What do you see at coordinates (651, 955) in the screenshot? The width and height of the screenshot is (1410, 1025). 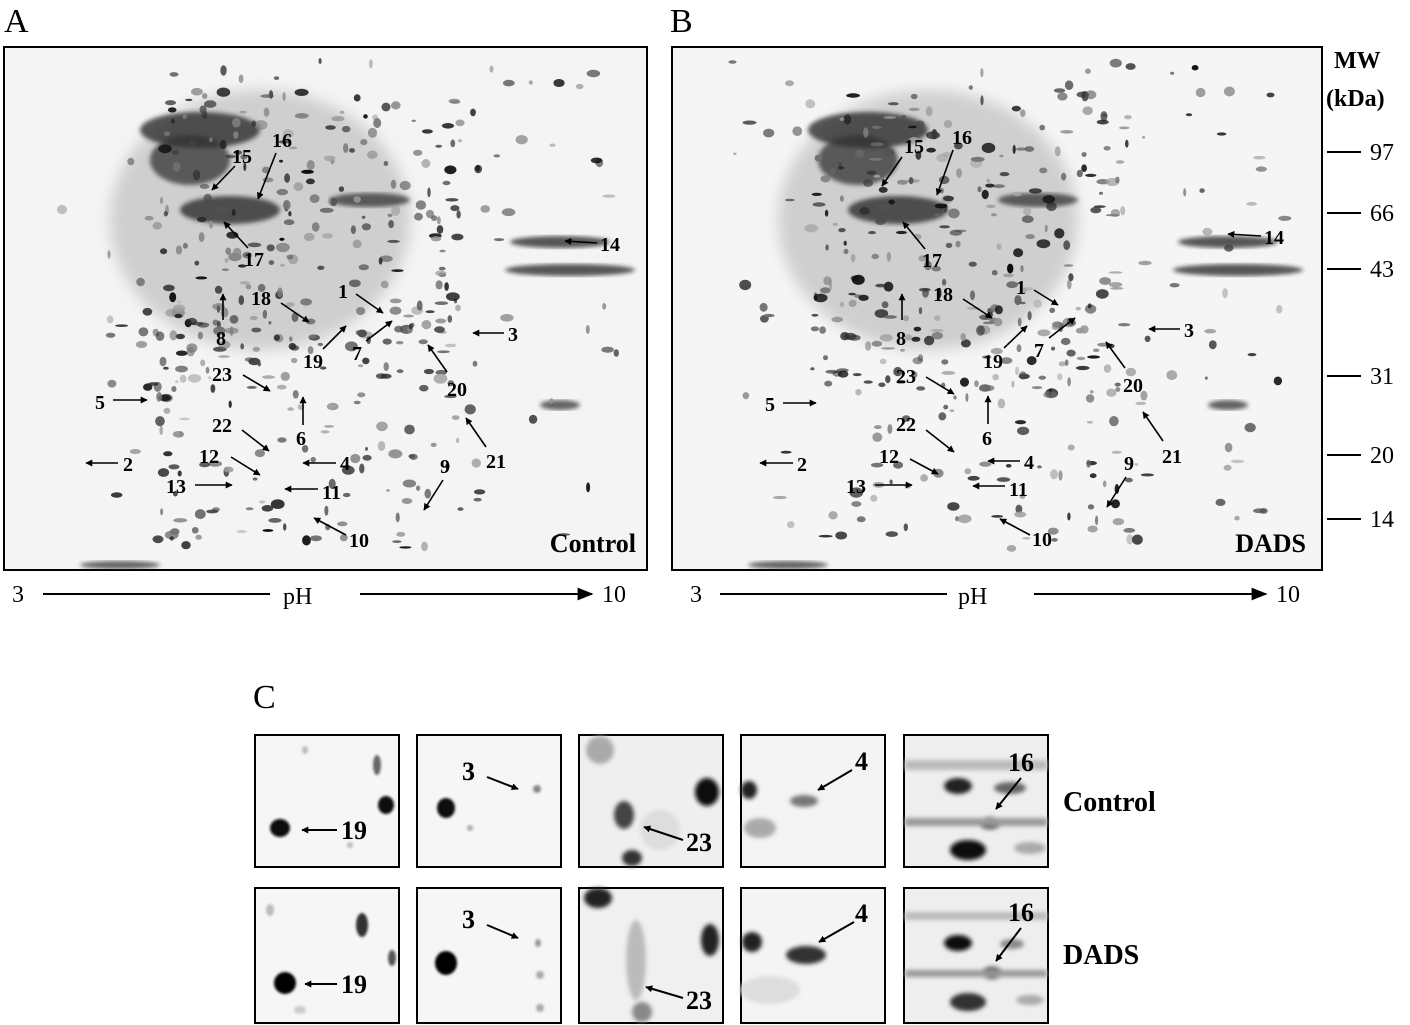 I see `zoom-box-23-dads: 23` at bounding box center [651, 955].